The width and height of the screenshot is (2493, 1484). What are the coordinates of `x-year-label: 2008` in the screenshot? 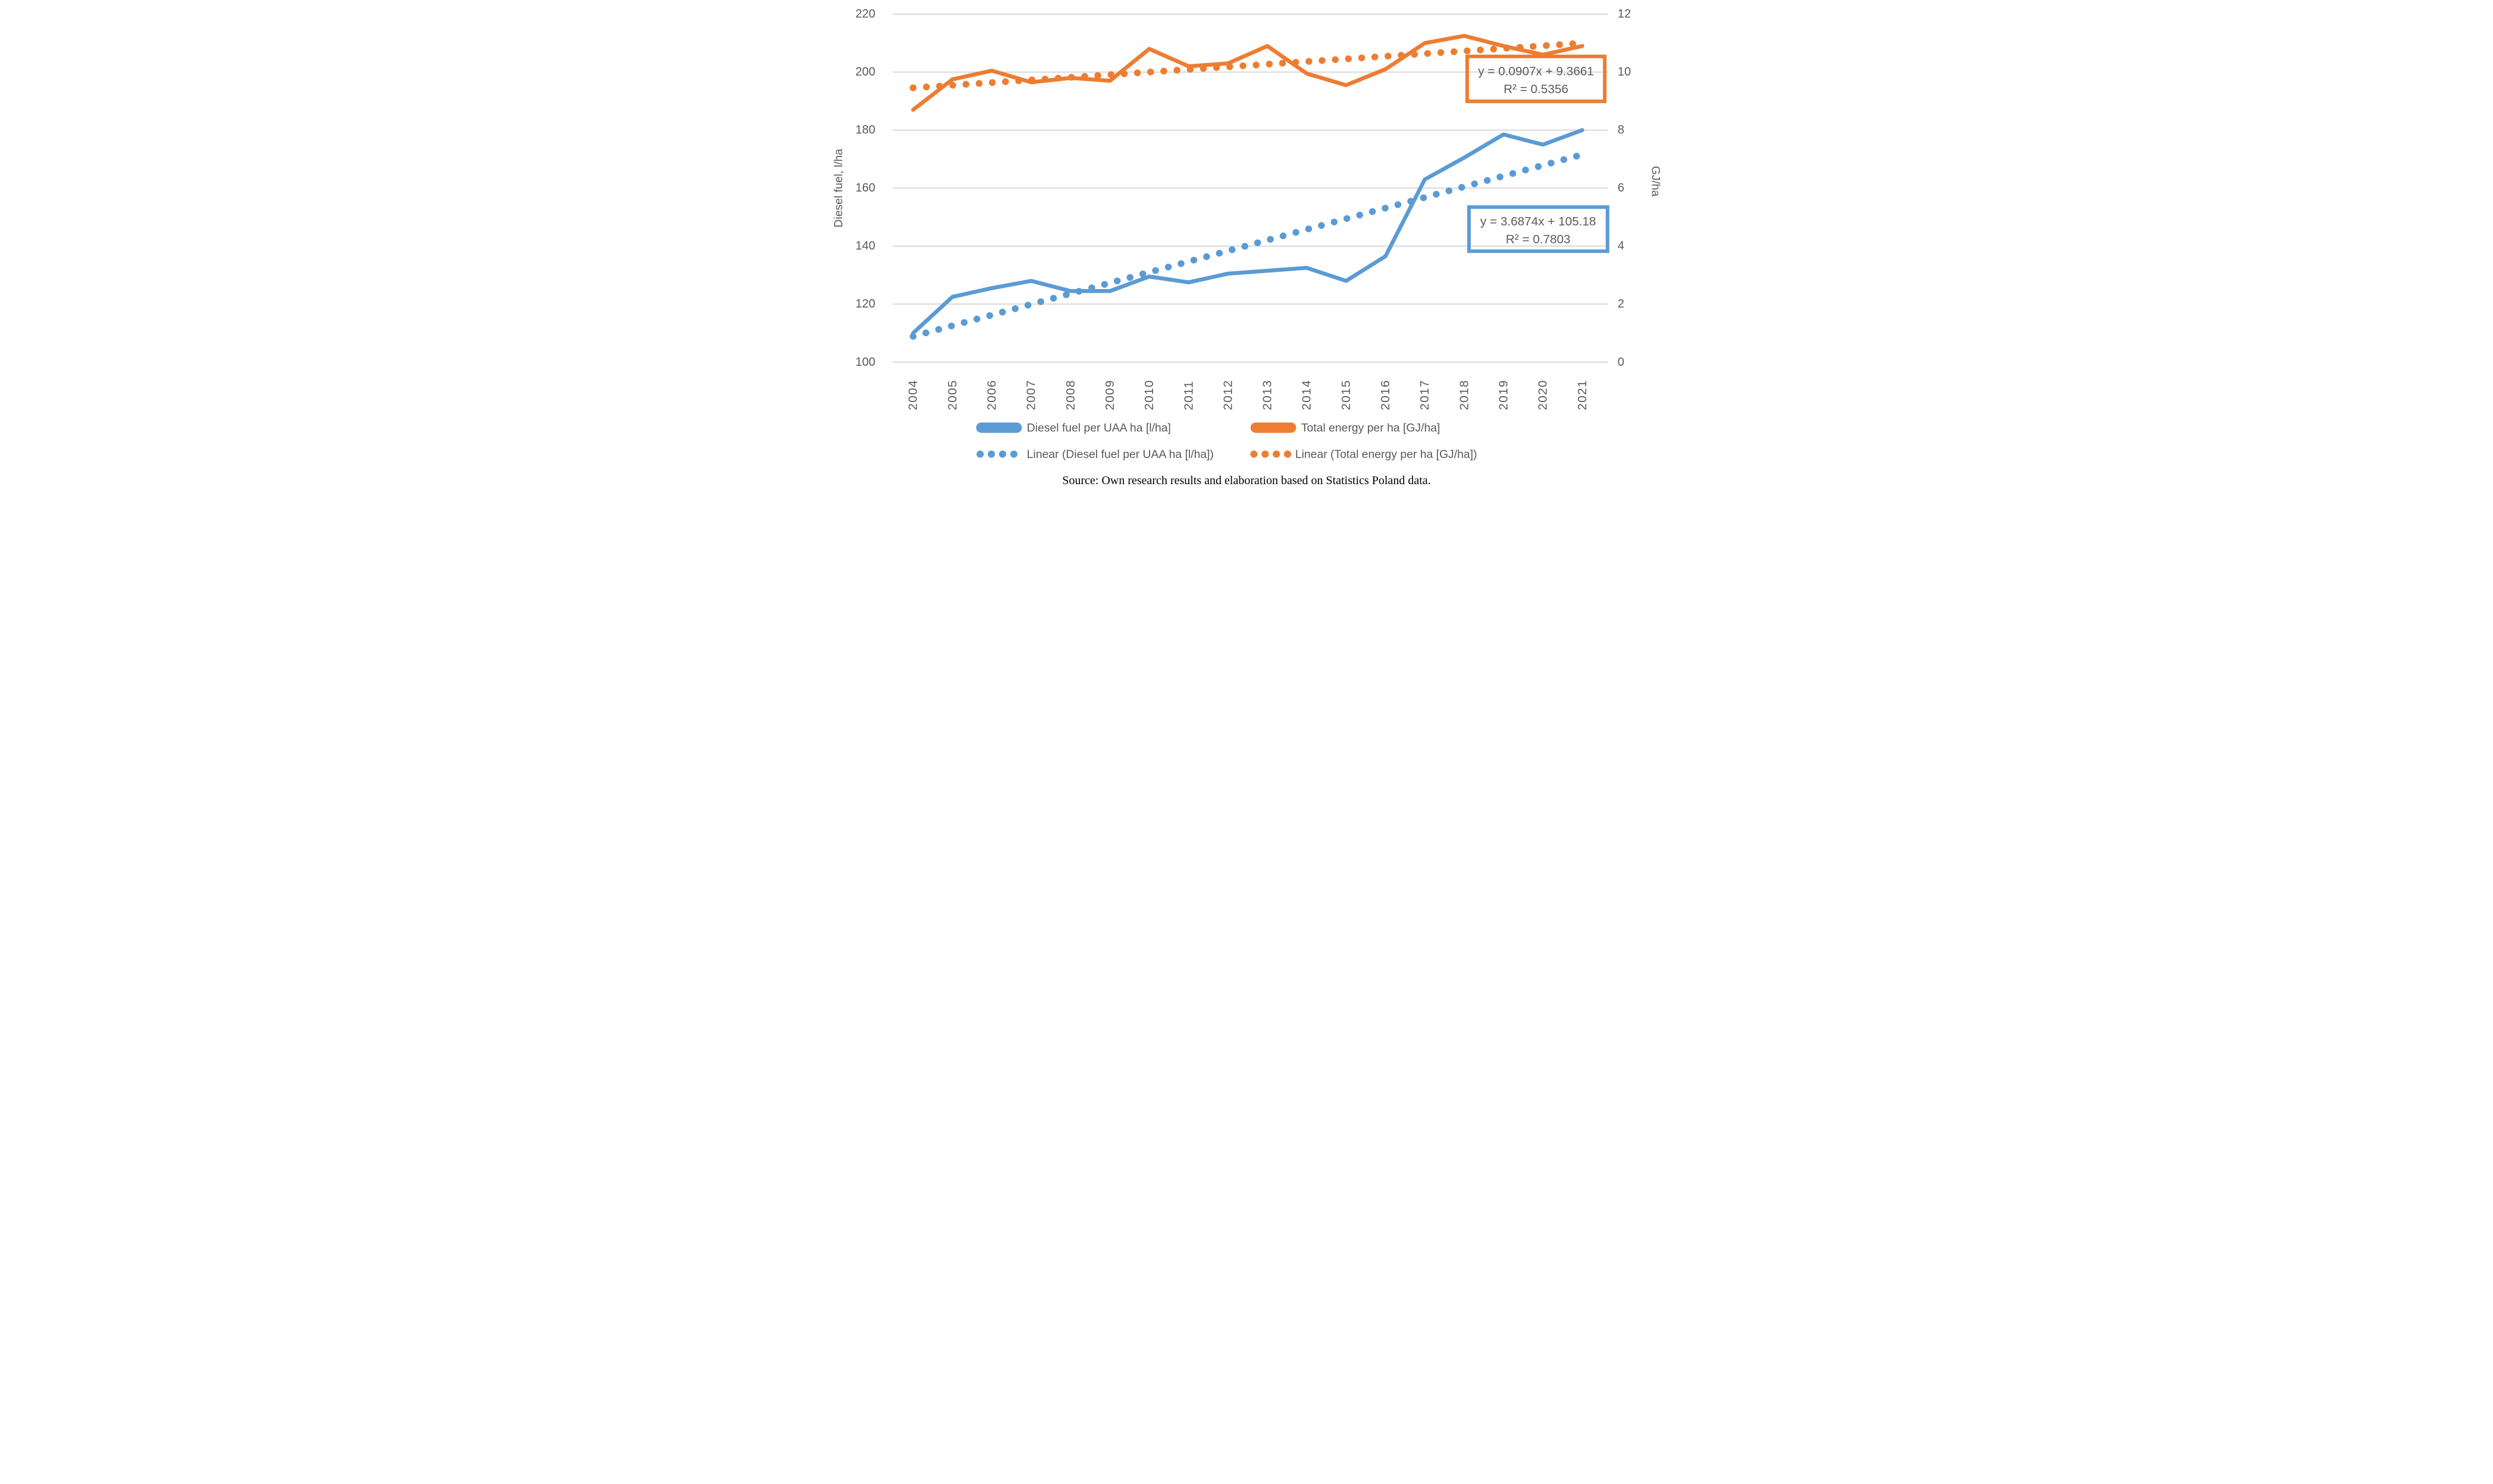 It's located at (1071, 394).